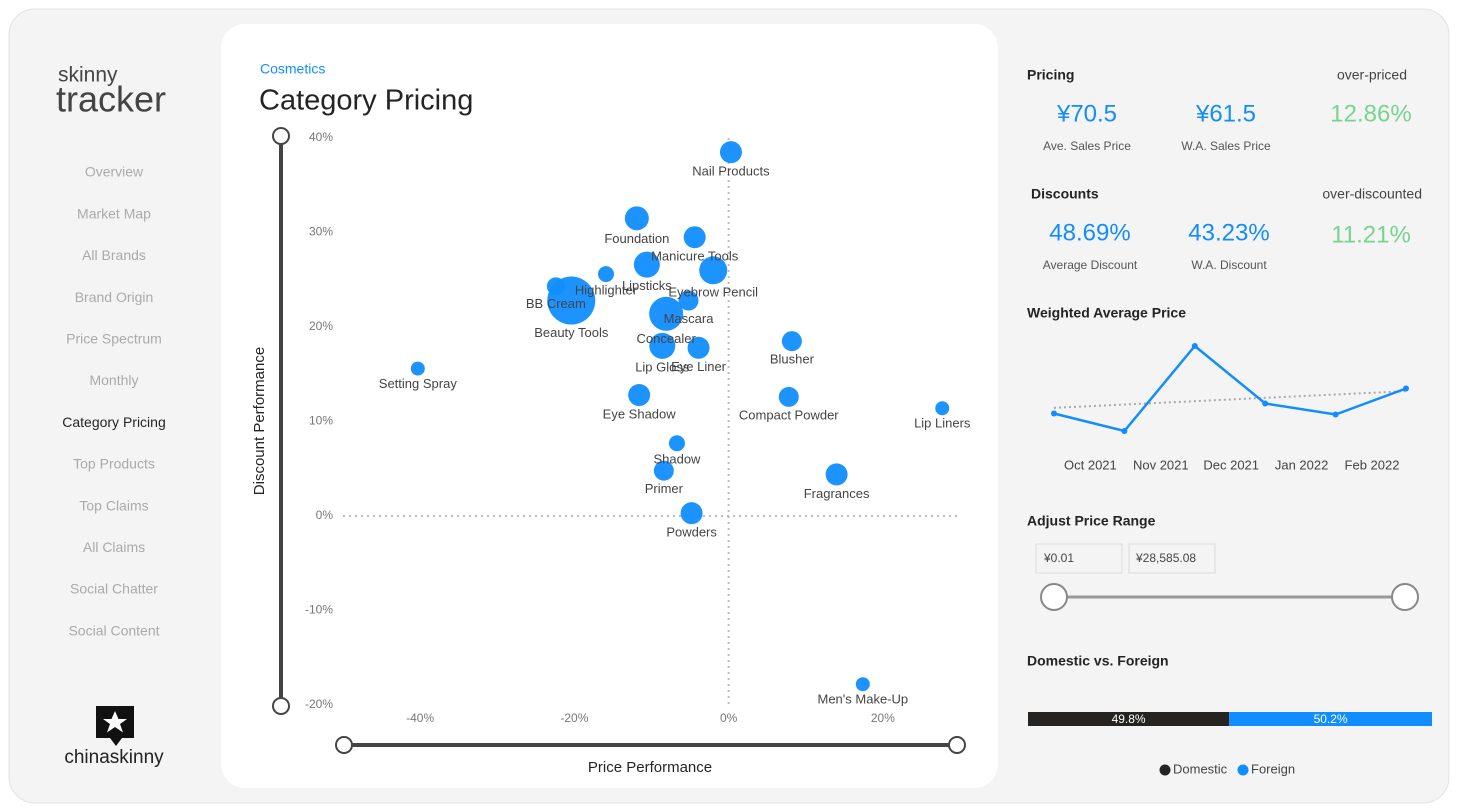 The width and height of the screenshot is (1458, 812). I want to click on kpi-delta: 12.86%, so click(1370, 113).